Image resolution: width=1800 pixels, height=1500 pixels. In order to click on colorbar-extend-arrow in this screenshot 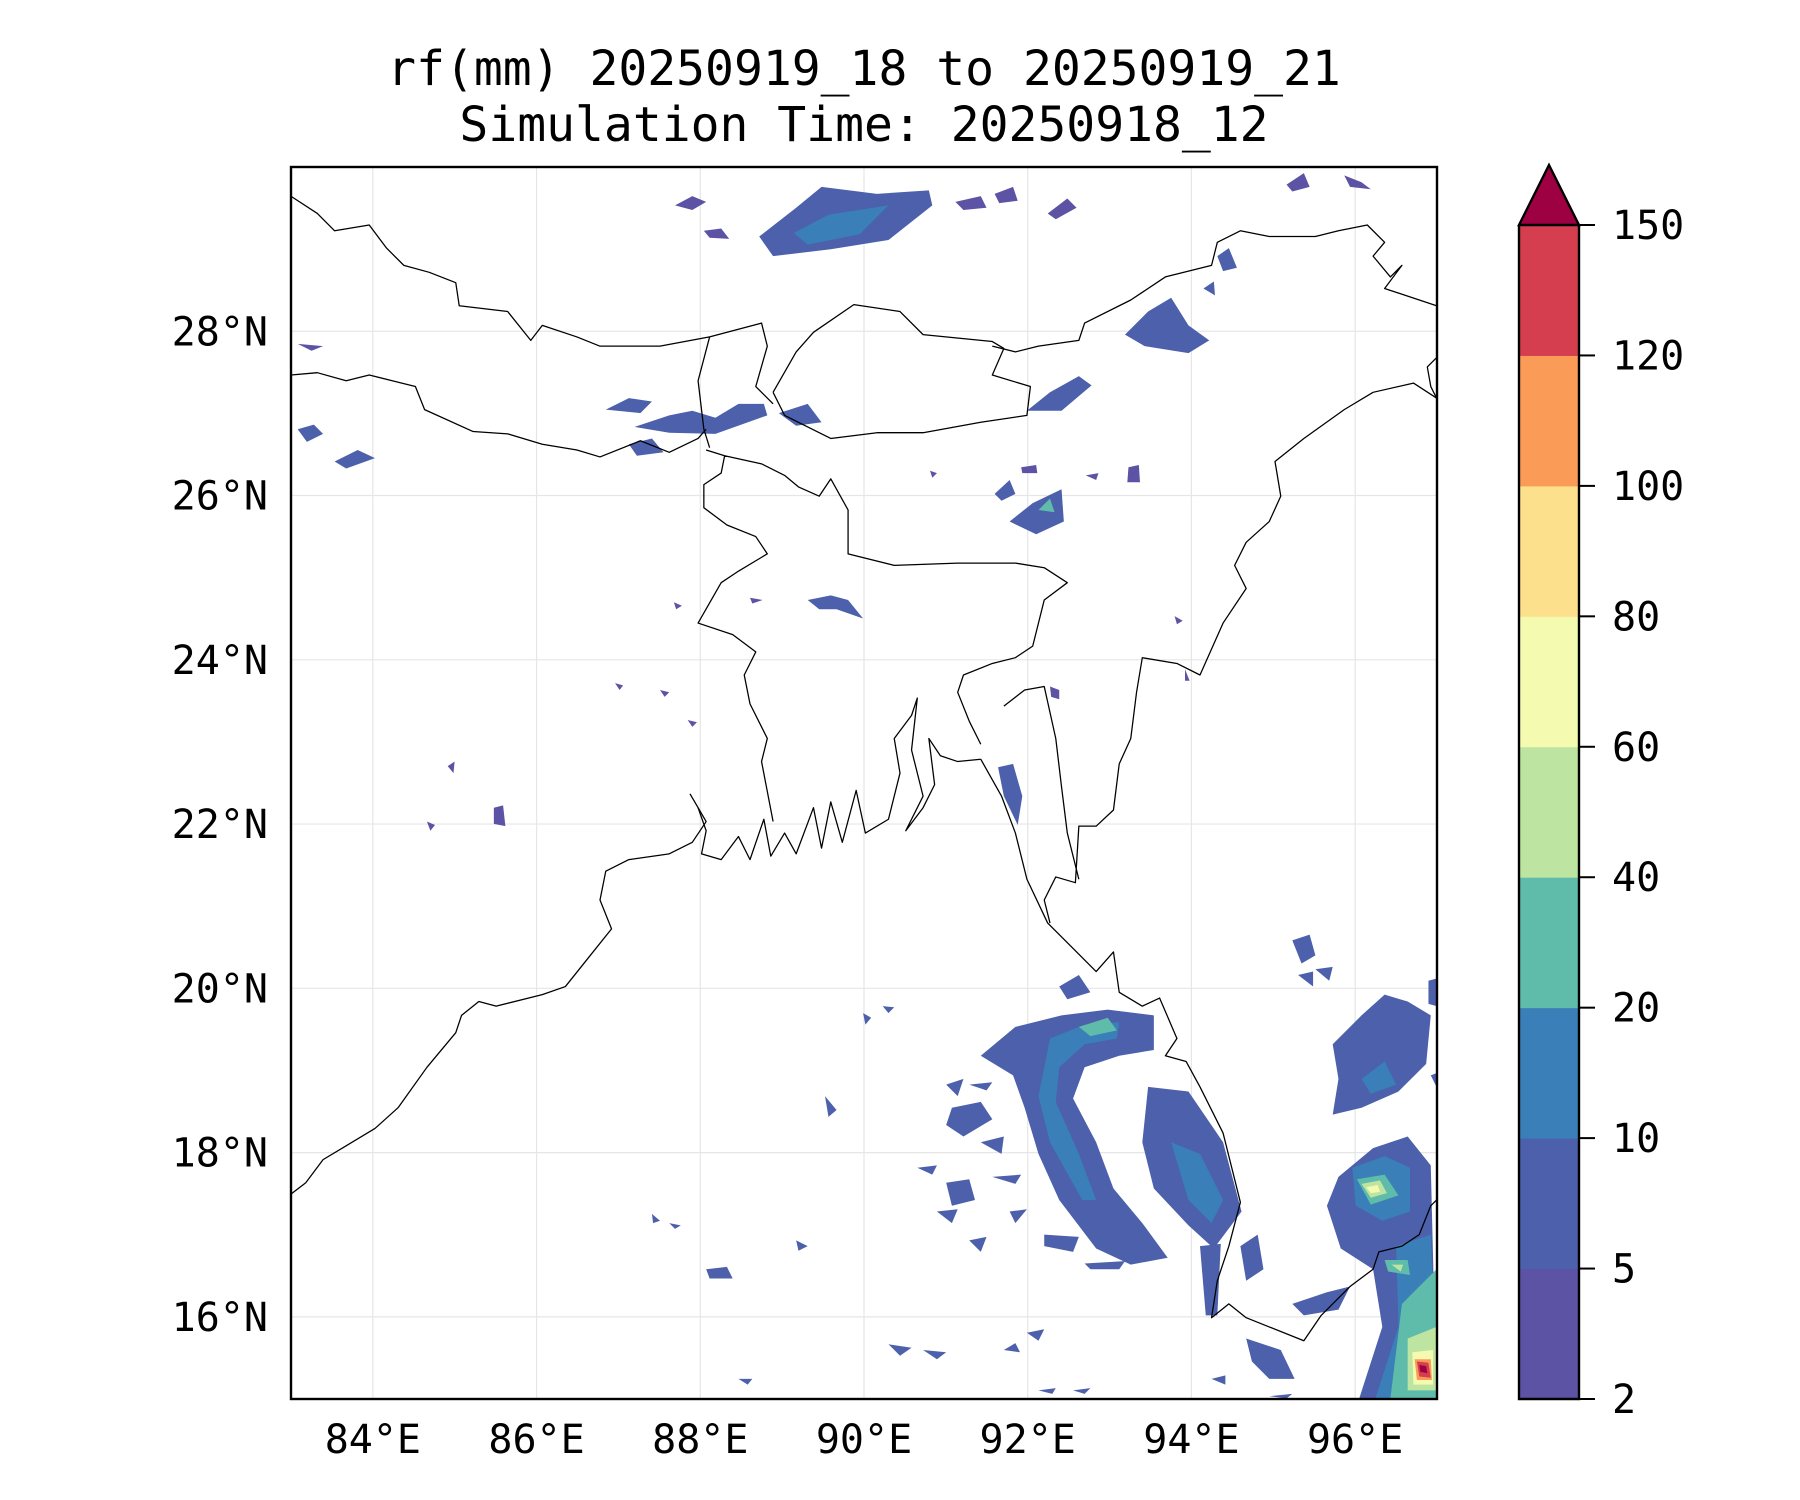, I will do `click(1549, 194)`.